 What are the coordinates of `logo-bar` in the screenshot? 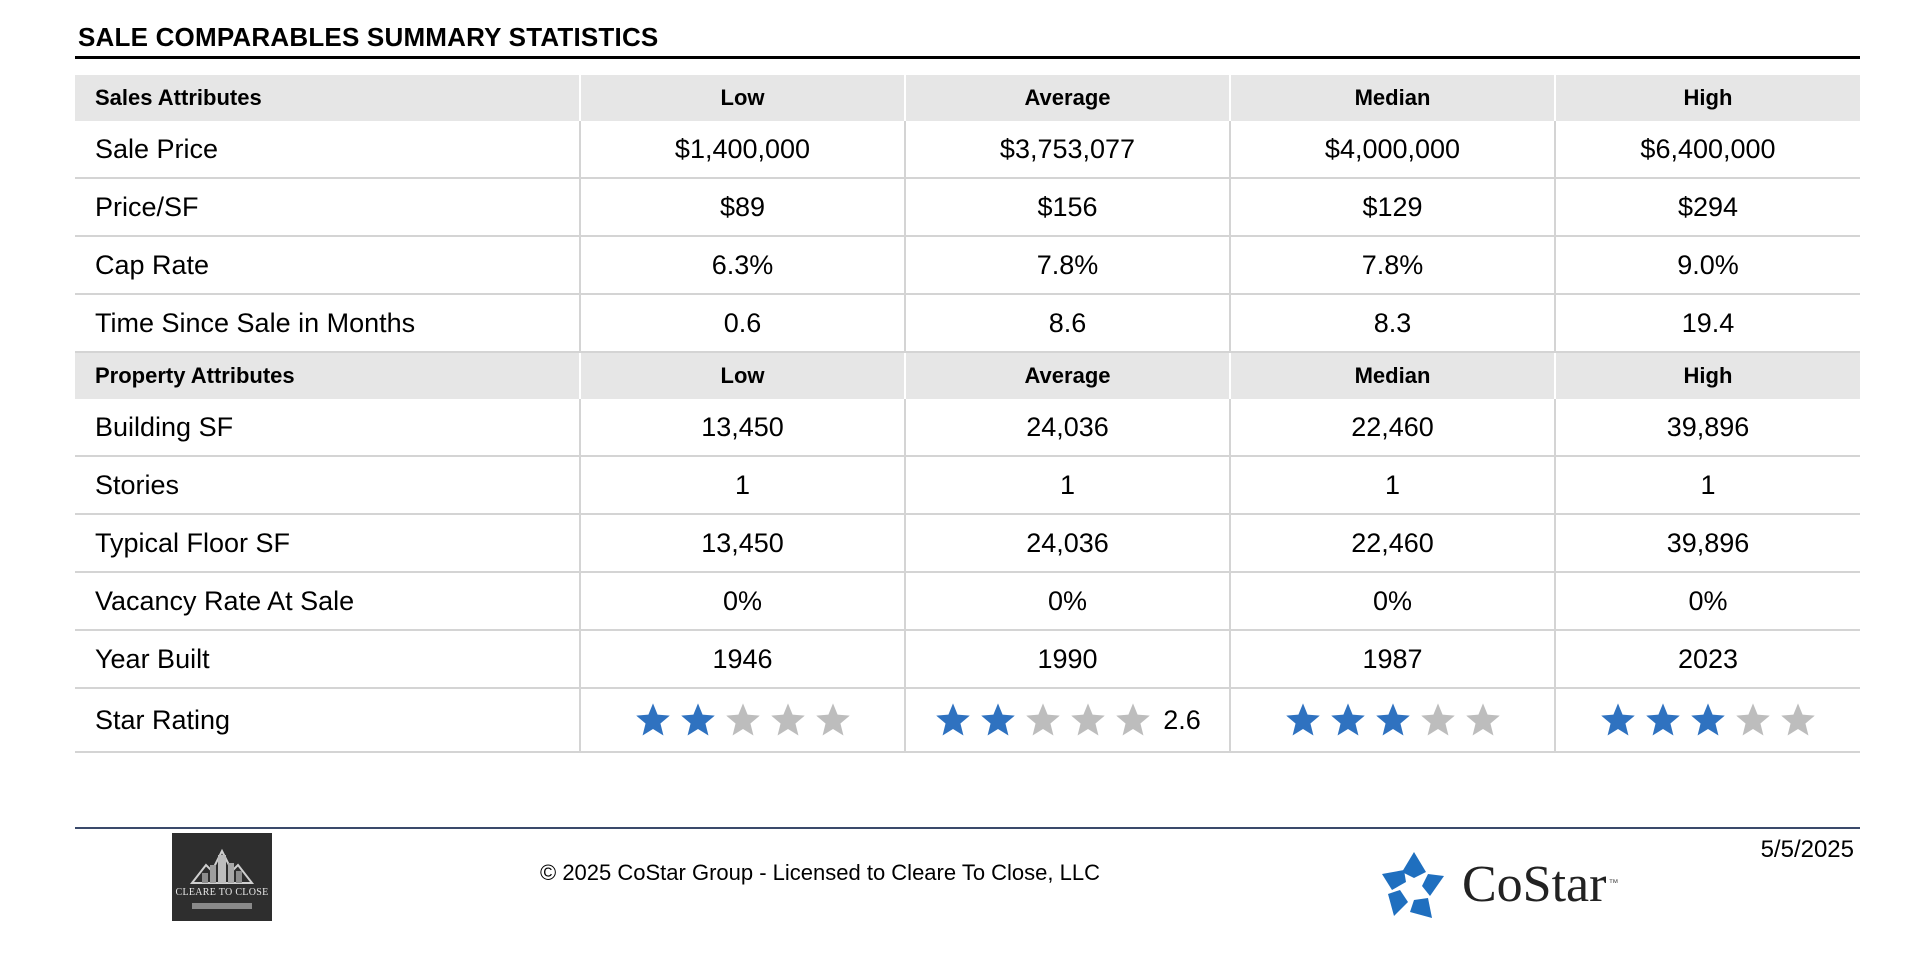 It's located at (222, 906).